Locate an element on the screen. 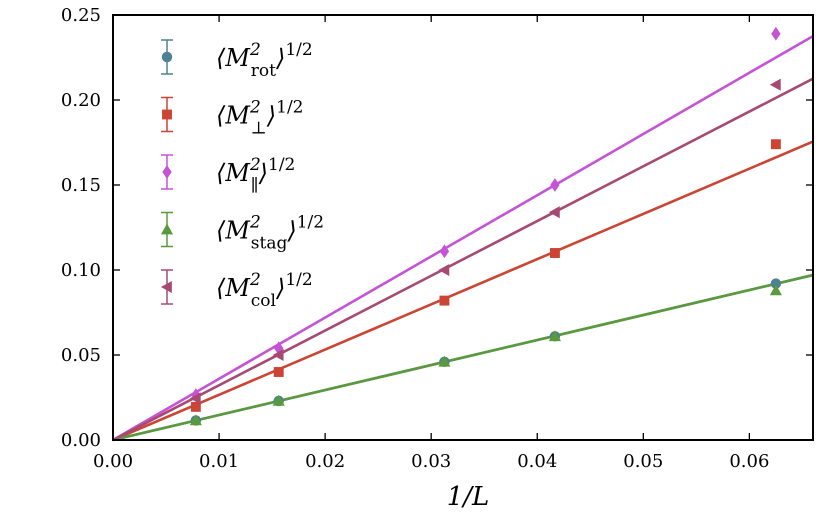 The height and width of the screenshot is (513, 830). y-tick-label: 0.15 is located at coordinates (81, 185).